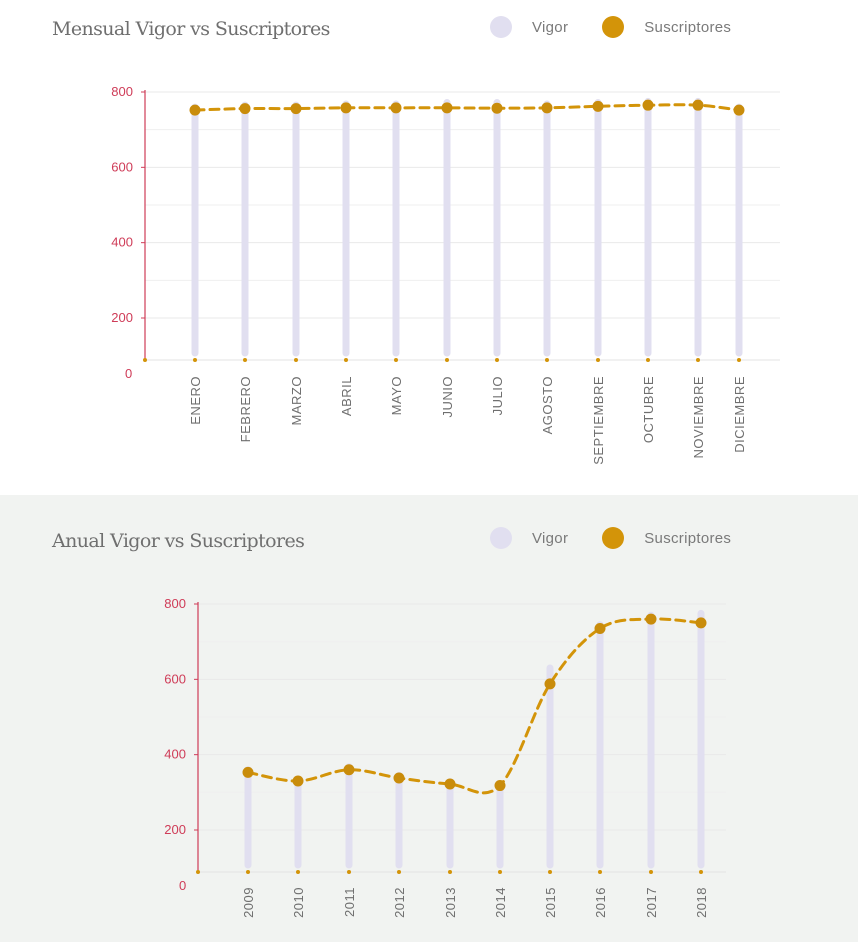  What do you see at coordinates (178, 541) in the screenshot?
I see `annual-chart-title: Anual Vigor vs Suscriptores` at bounding box center [178, 541].